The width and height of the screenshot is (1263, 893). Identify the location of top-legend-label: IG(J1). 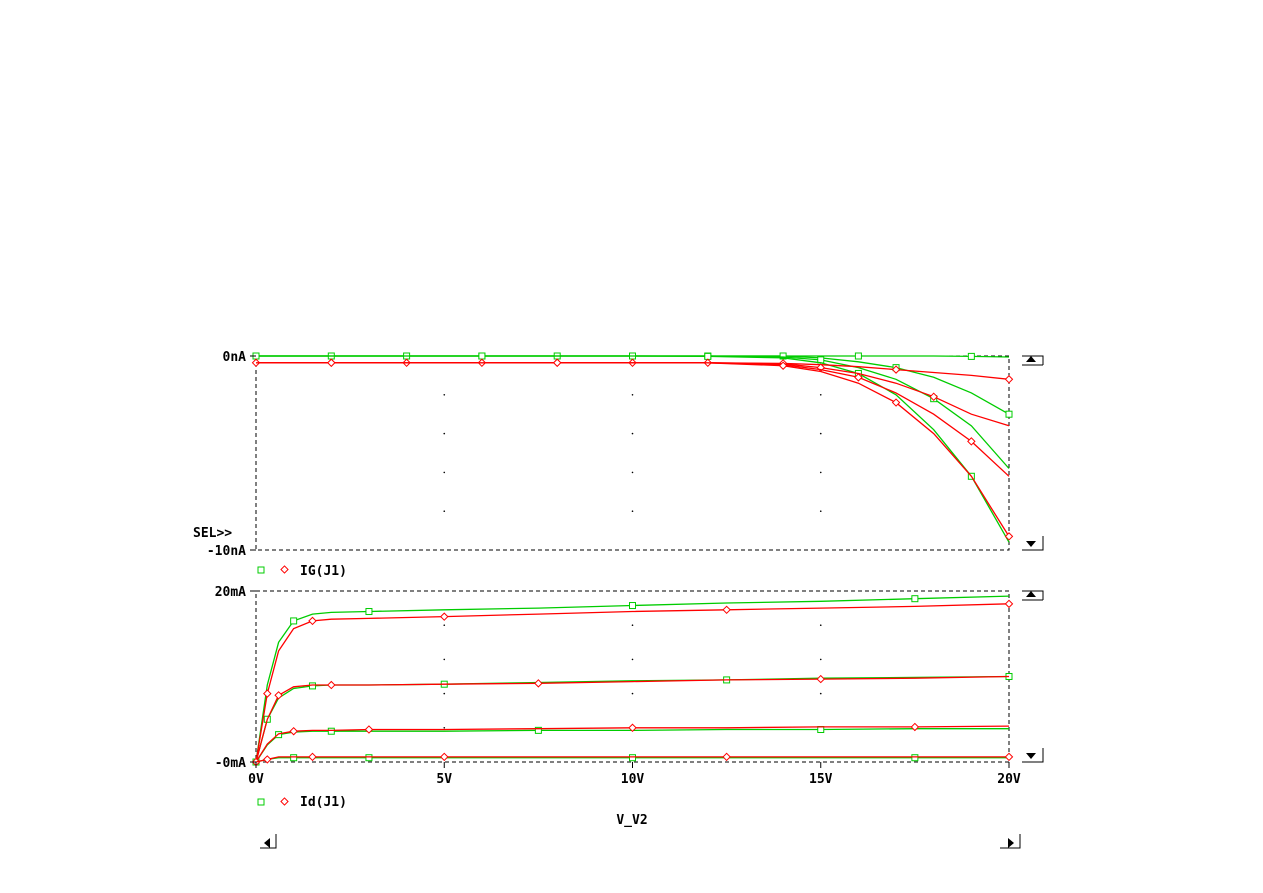
(323, 571).